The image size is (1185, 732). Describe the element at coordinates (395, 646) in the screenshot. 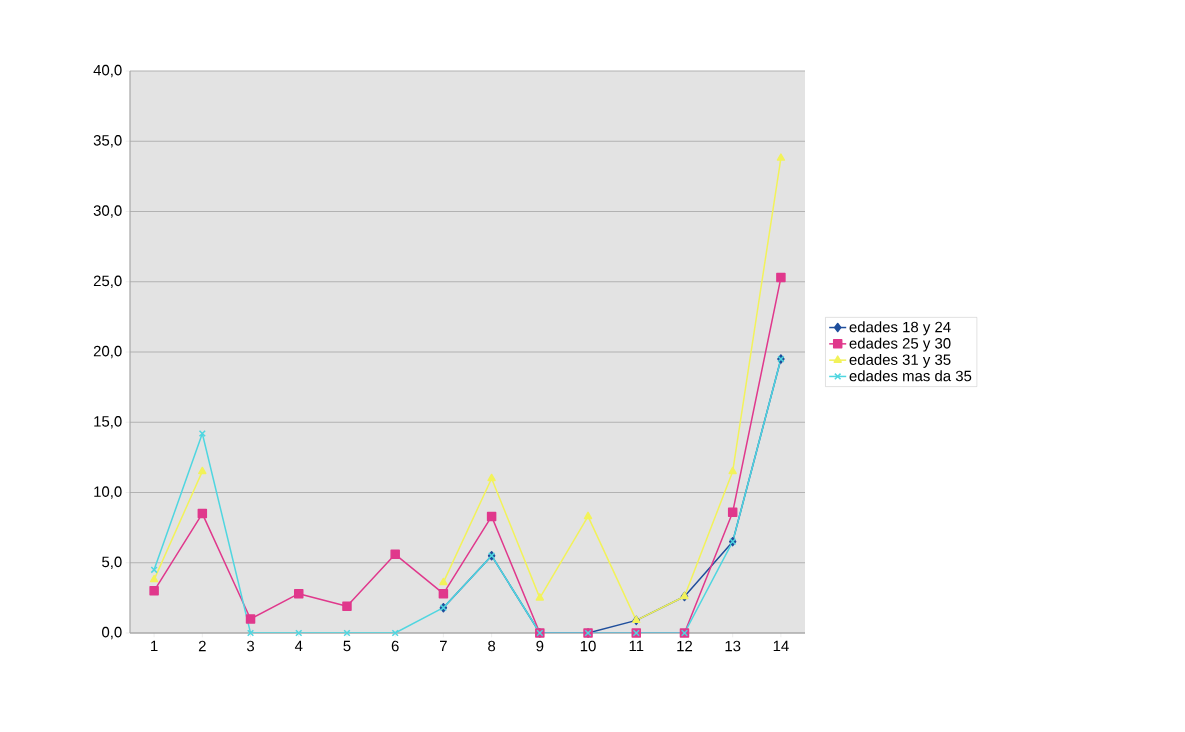

I see `x-tick-label: 6` at that location.